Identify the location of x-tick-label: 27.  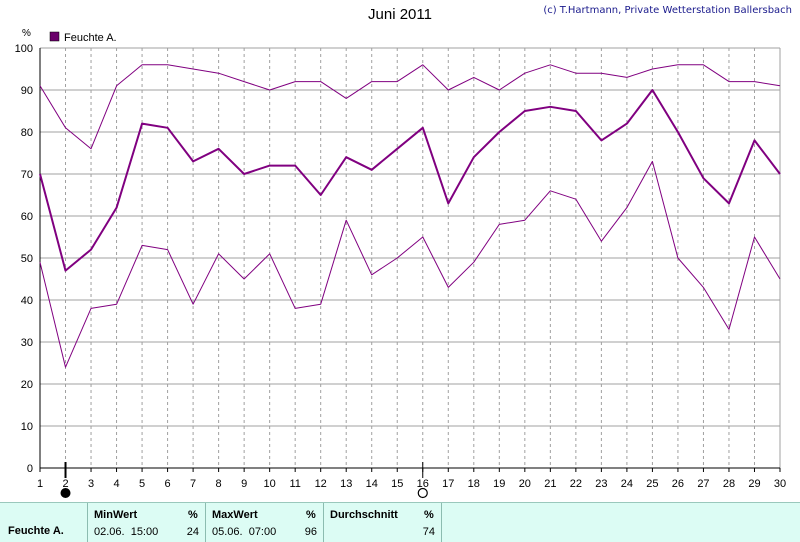
(703, 484).